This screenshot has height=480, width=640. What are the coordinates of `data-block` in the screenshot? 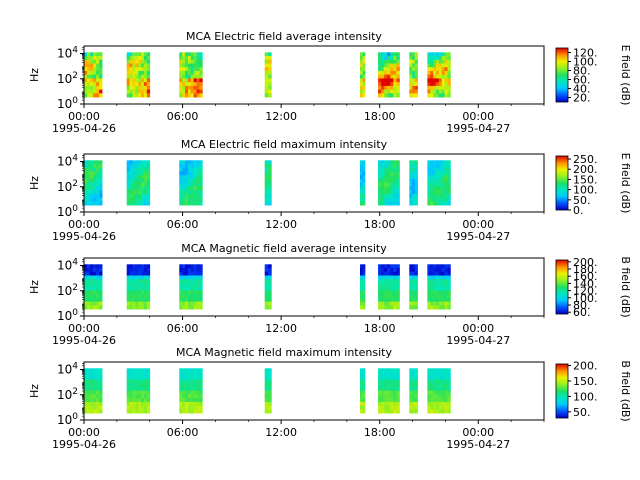 It's located at (363, 391).